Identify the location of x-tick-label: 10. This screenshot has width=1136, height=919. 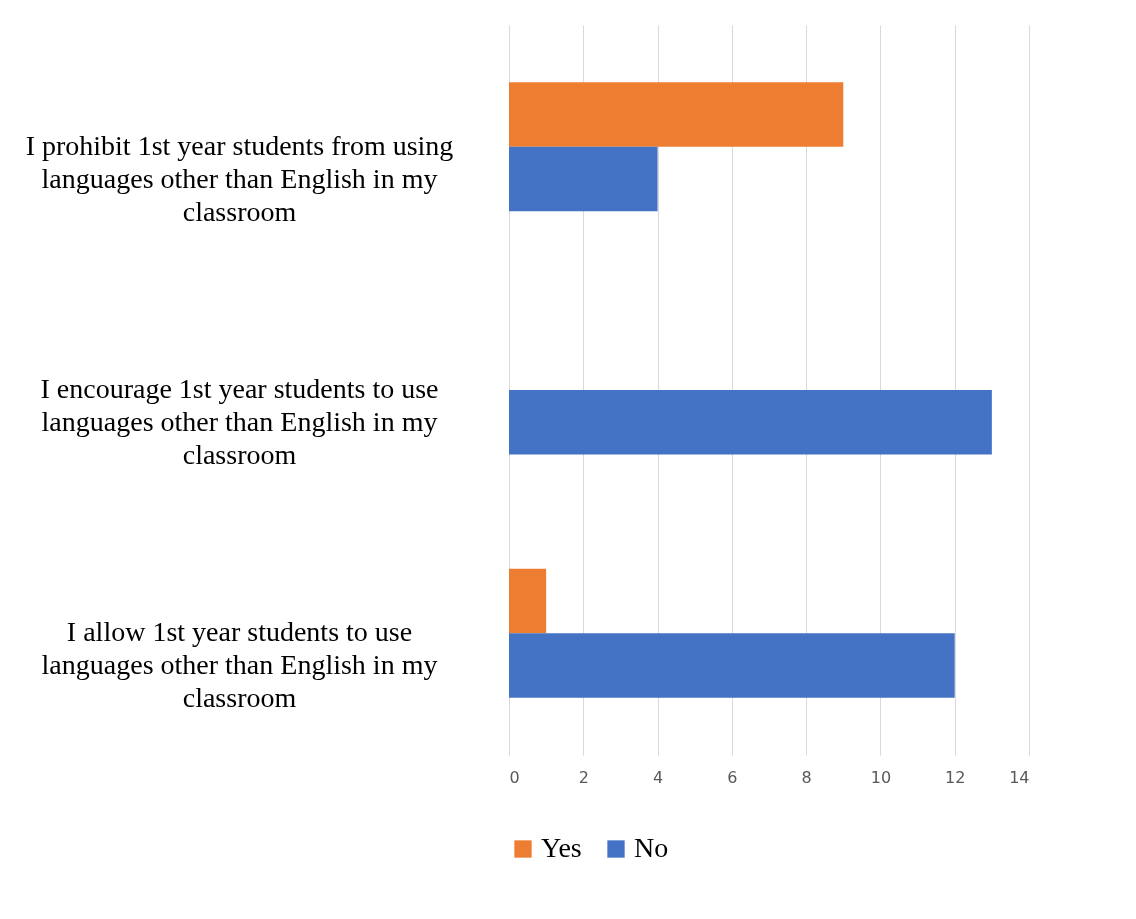
(881, 777).